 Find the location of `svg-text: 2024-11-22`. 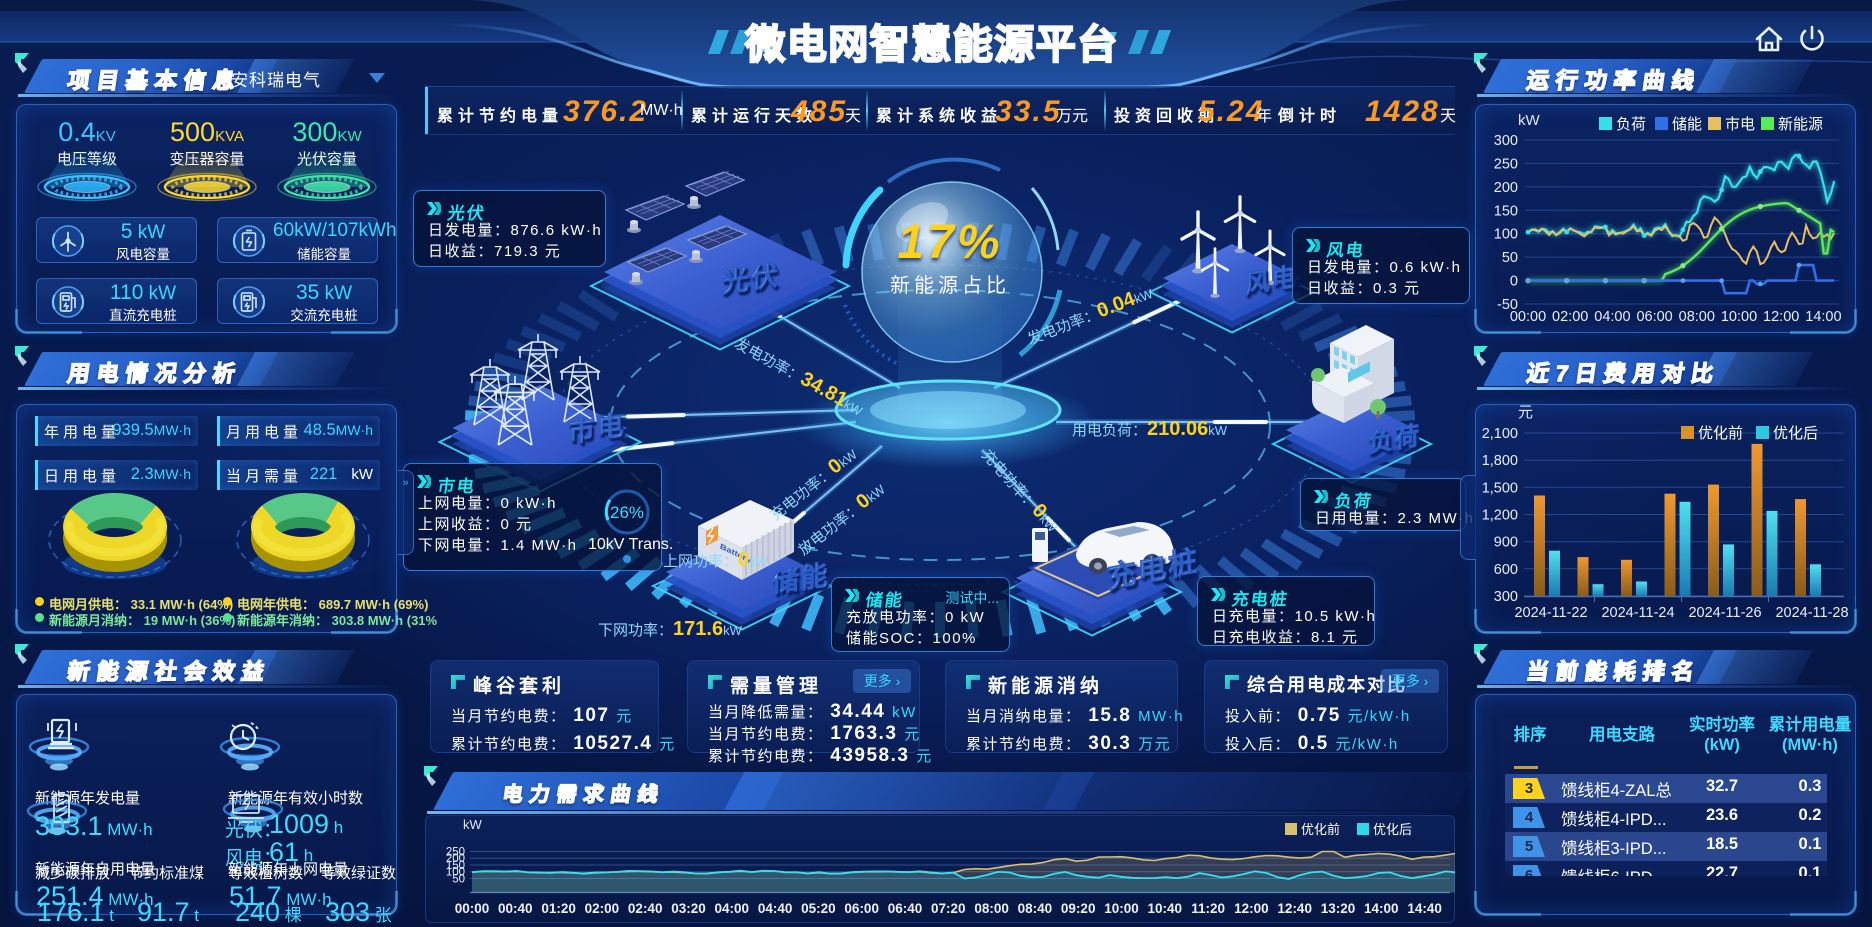

svg-text: 2024-11-22 is located at coordinates (1550, 613).